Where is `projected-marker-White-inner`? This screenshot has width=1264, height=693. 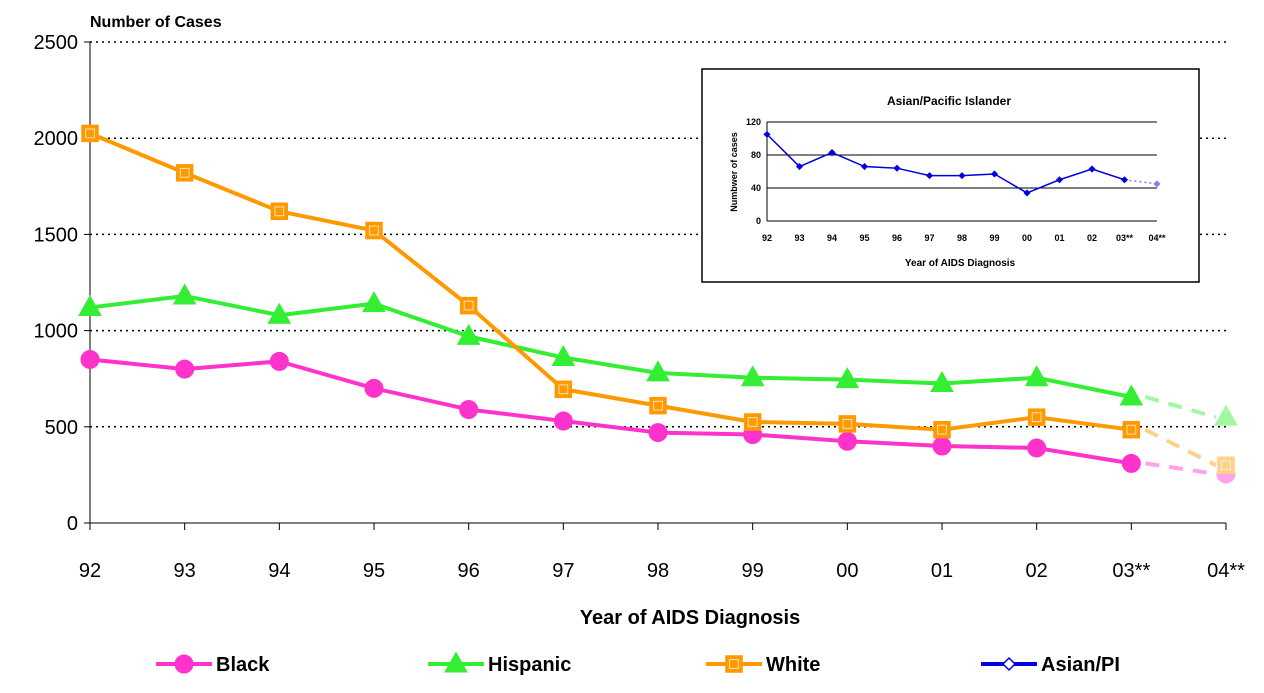
projected-marker-White-inner is located at coordinates (1226, 465).